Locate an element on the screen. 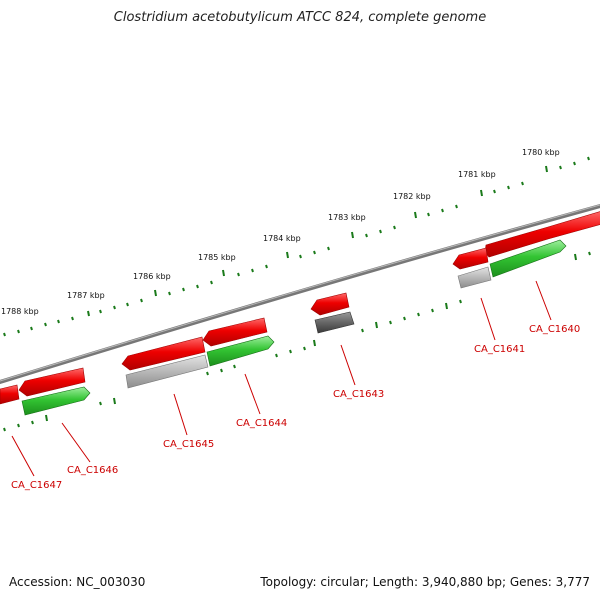 The image size is (600, 600). gene-label-ca-c1644: CA_C1644 is located at coordinates (261, 423).